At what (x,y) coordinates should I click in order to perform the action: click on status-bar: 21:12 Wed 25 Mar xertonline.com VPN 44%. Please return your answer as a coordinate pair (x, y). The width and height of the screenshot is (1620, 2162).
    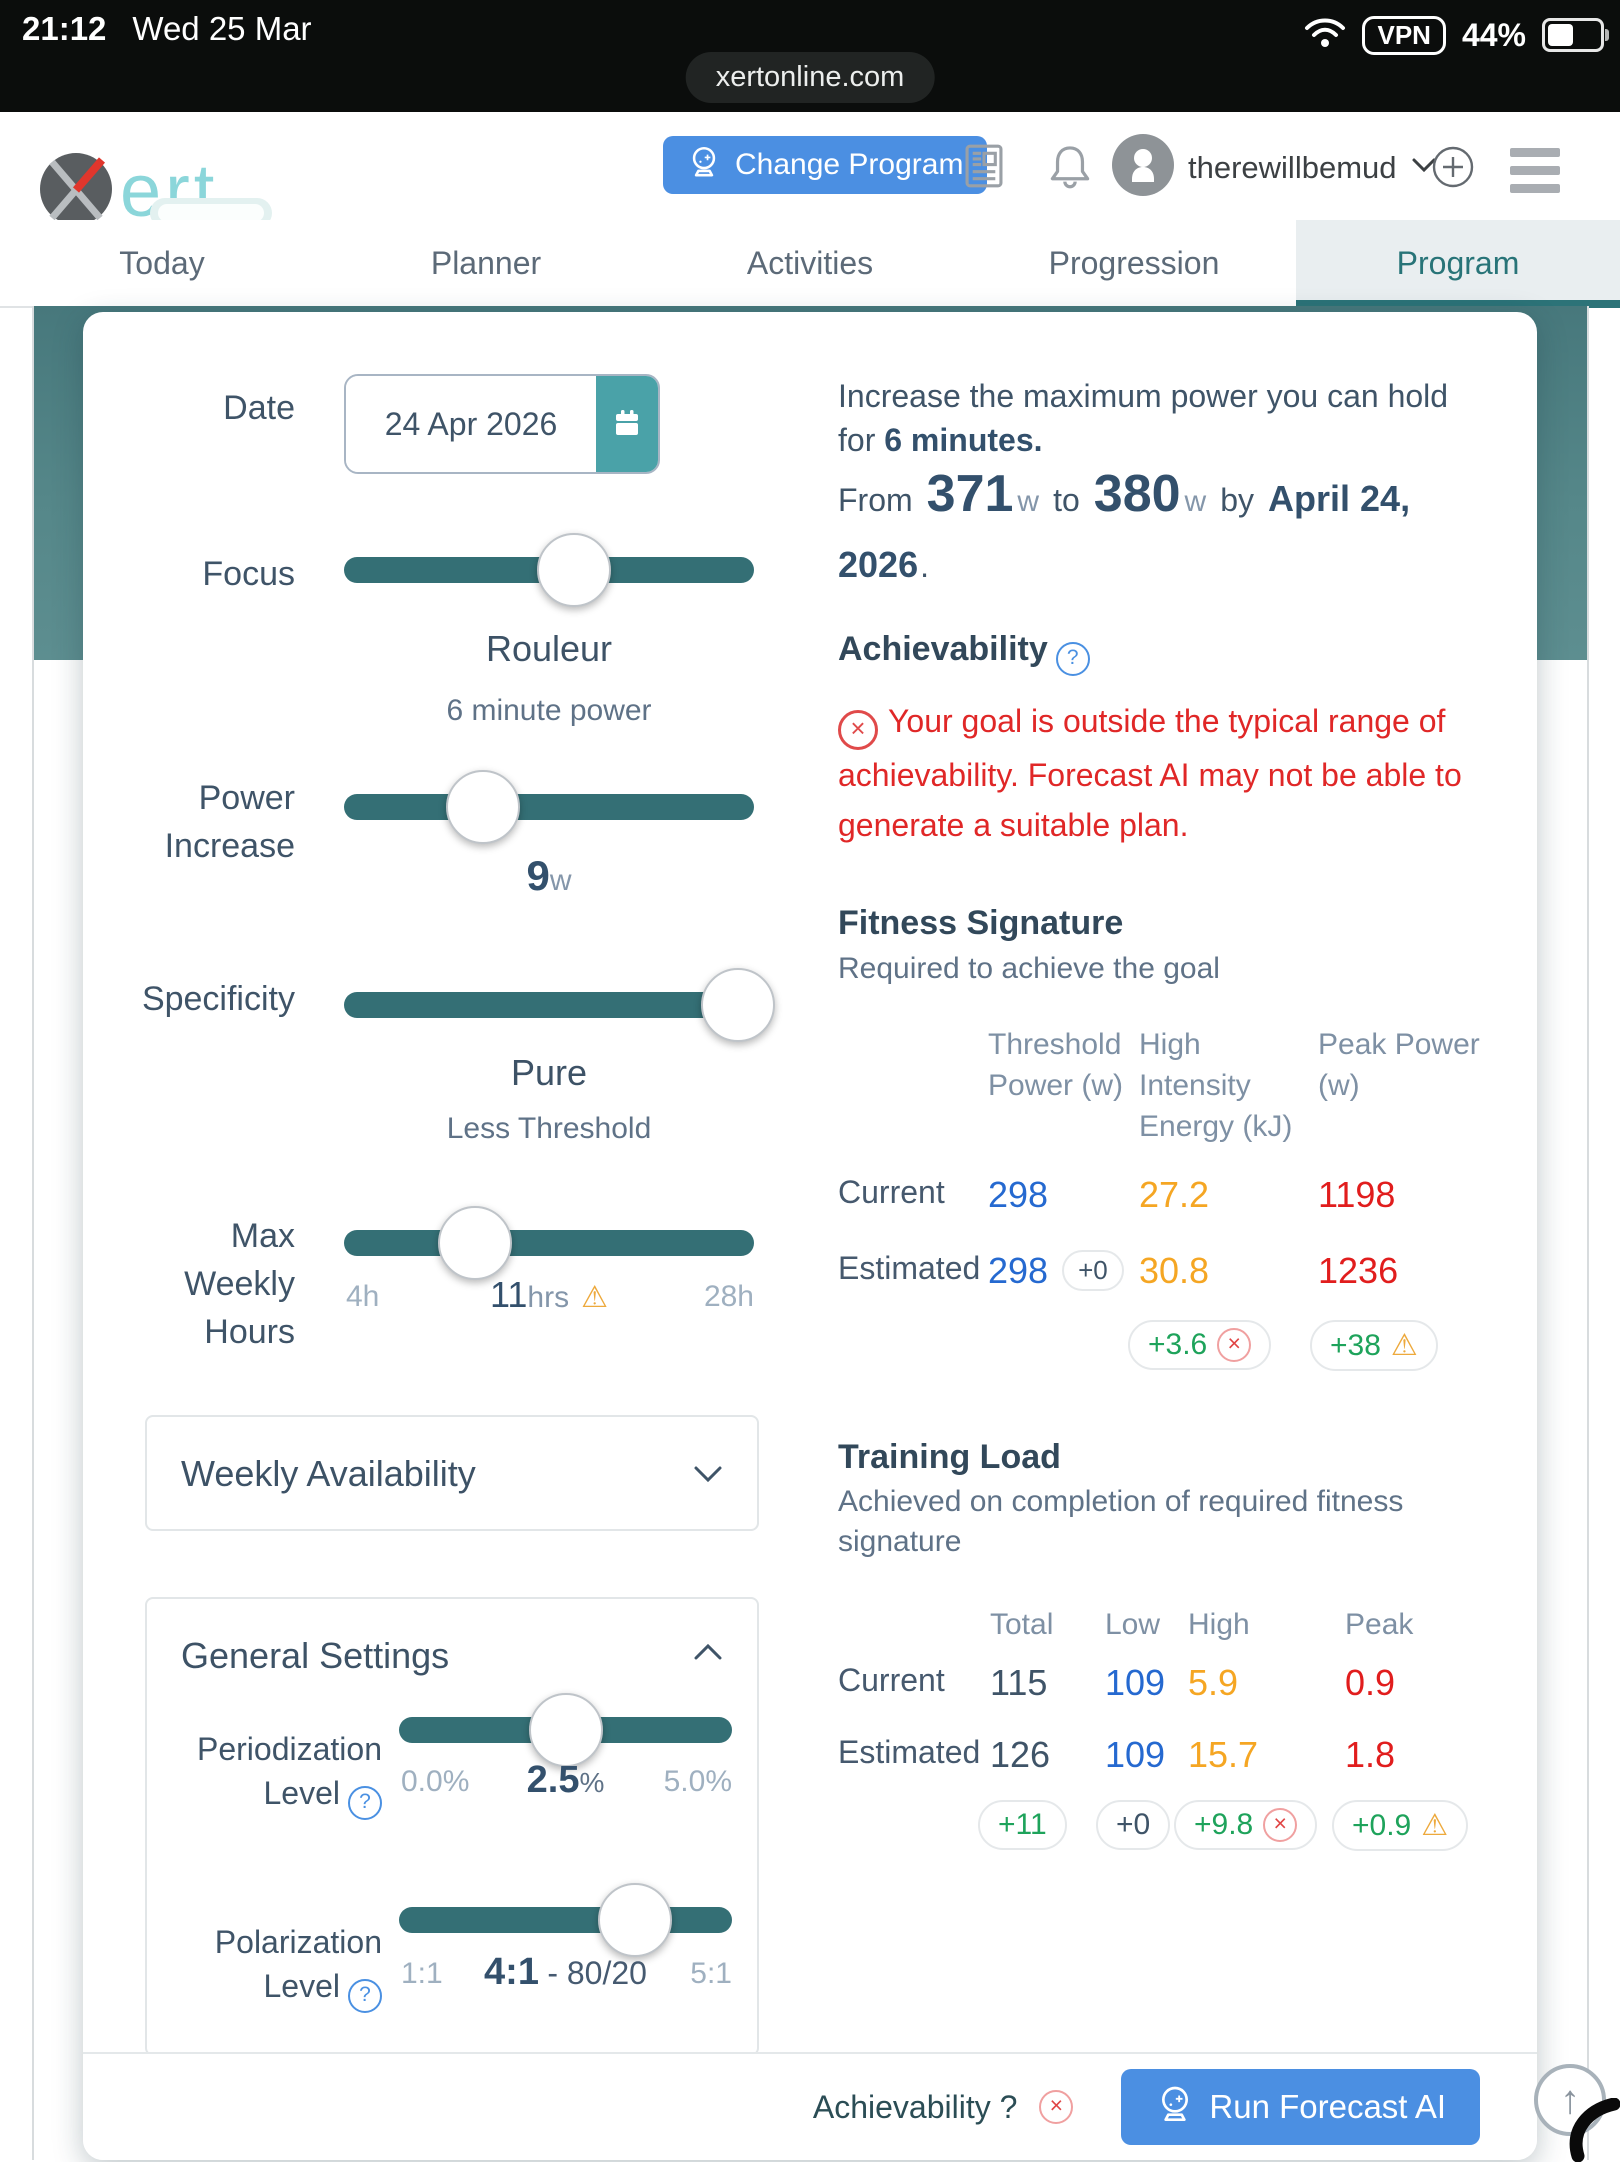
    Looking at the image, I should click on (810, 56).